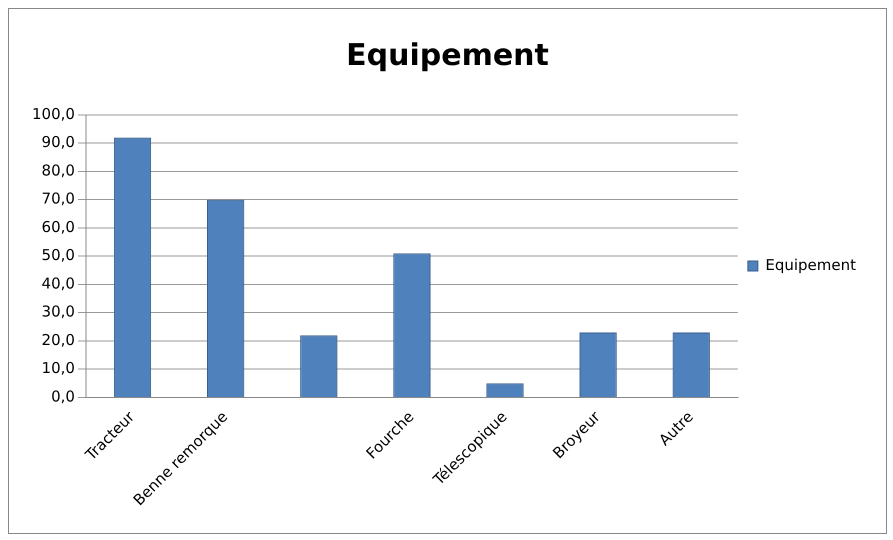  Describe the element at coordinates (58, 170) in the screenshot. I see `y-tick-label: 80,0` at that location.